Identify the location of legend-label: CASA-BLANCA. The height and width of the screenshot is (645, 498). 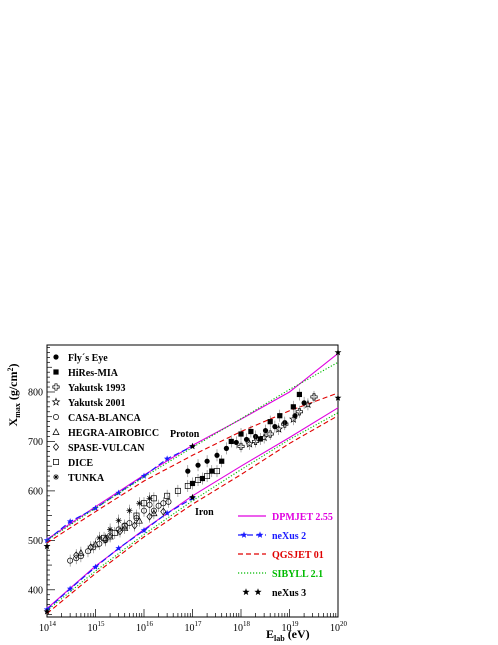
(105, 418).